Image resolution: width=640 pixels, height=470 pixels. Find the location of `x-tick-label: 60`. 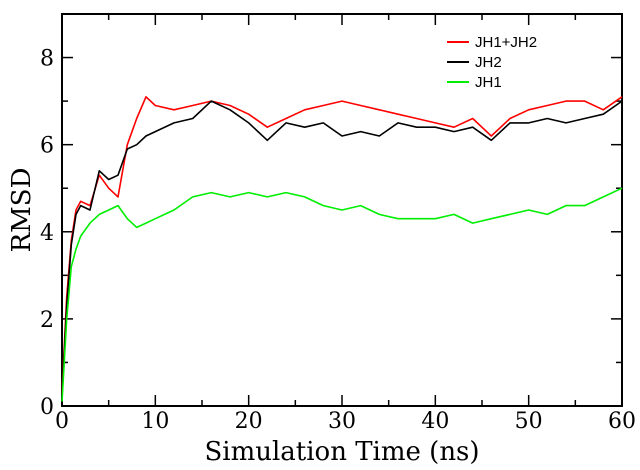

x-tick-label: 60 is located at coordinates (622, 421).